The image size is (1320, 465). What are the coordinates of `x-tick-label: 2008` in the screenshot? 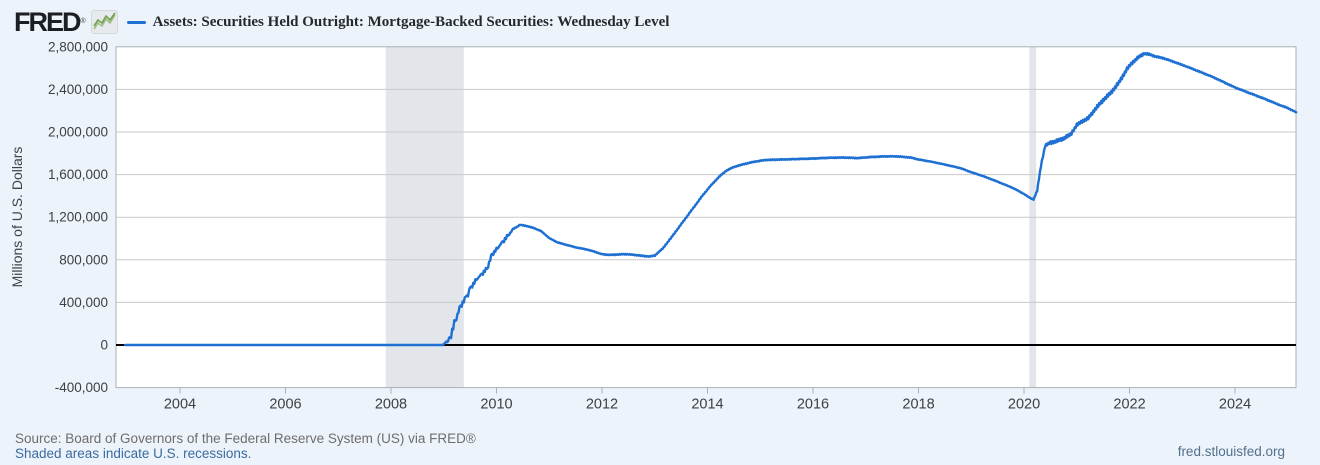 It's located at (391, 405).